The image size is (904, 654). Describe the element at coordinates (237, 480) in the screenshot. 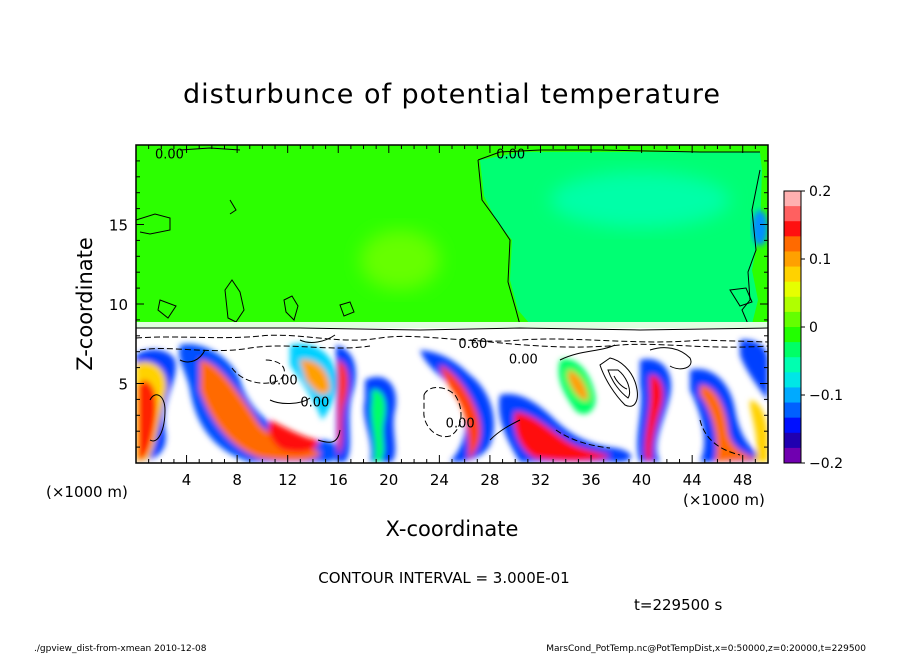

I see `x-tick-label: 8` at that location.